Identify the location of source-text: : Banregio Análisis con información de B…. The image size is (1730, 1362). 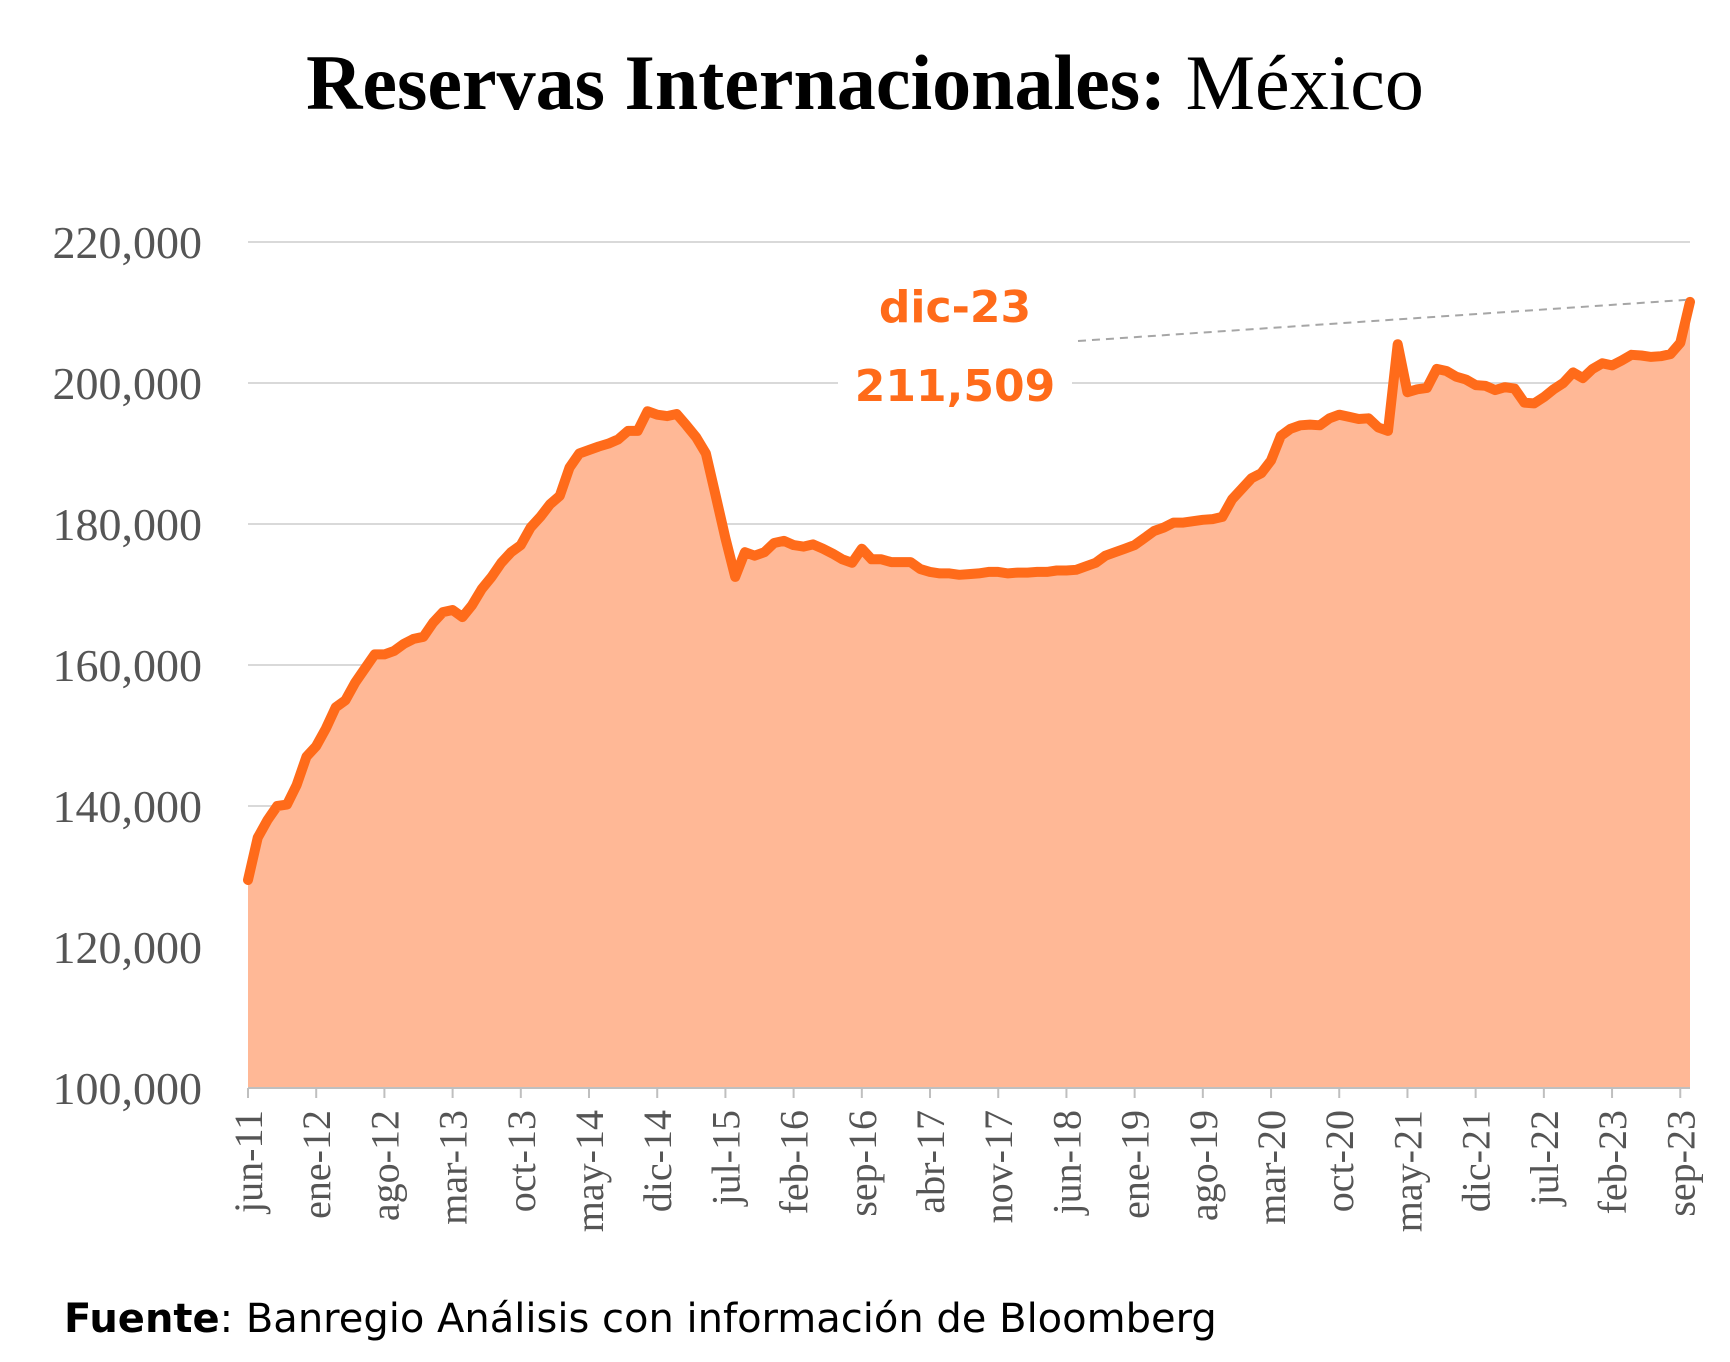
(718, 1319).